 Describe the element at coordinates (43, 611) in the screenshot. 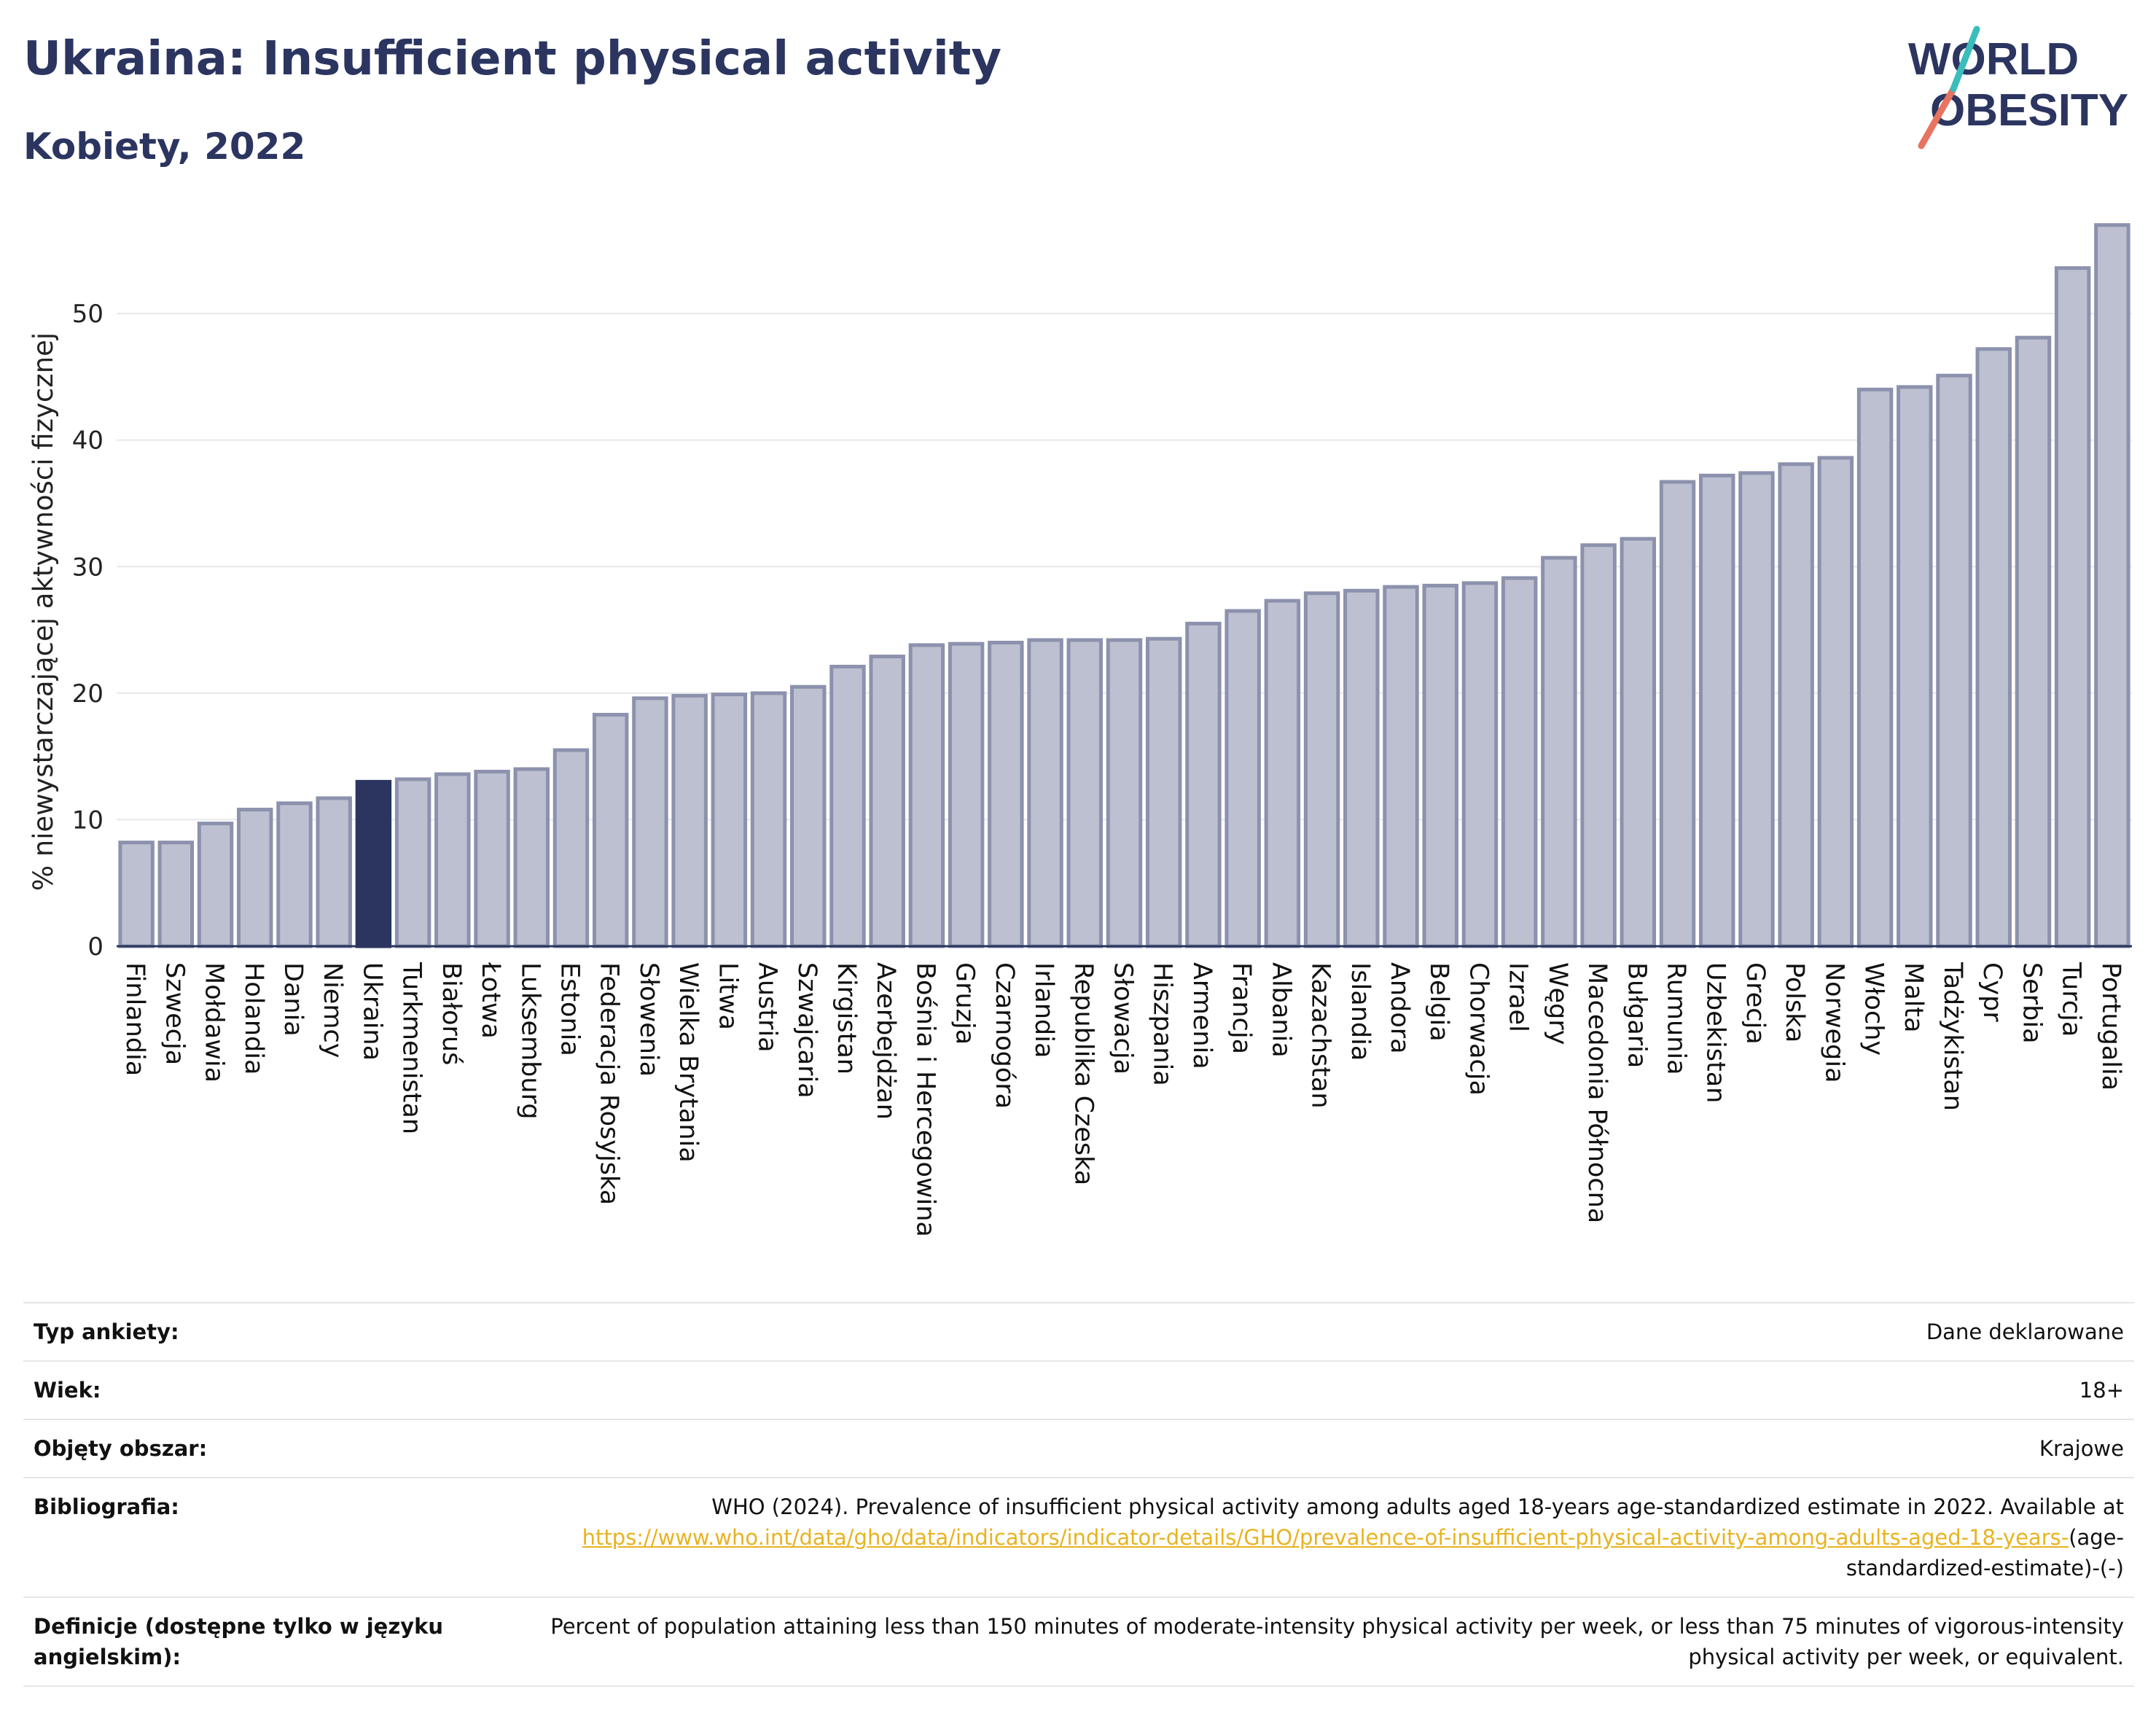

I see `y-axis-label: % niewystarczającej aktywności fizycznej` at that location.